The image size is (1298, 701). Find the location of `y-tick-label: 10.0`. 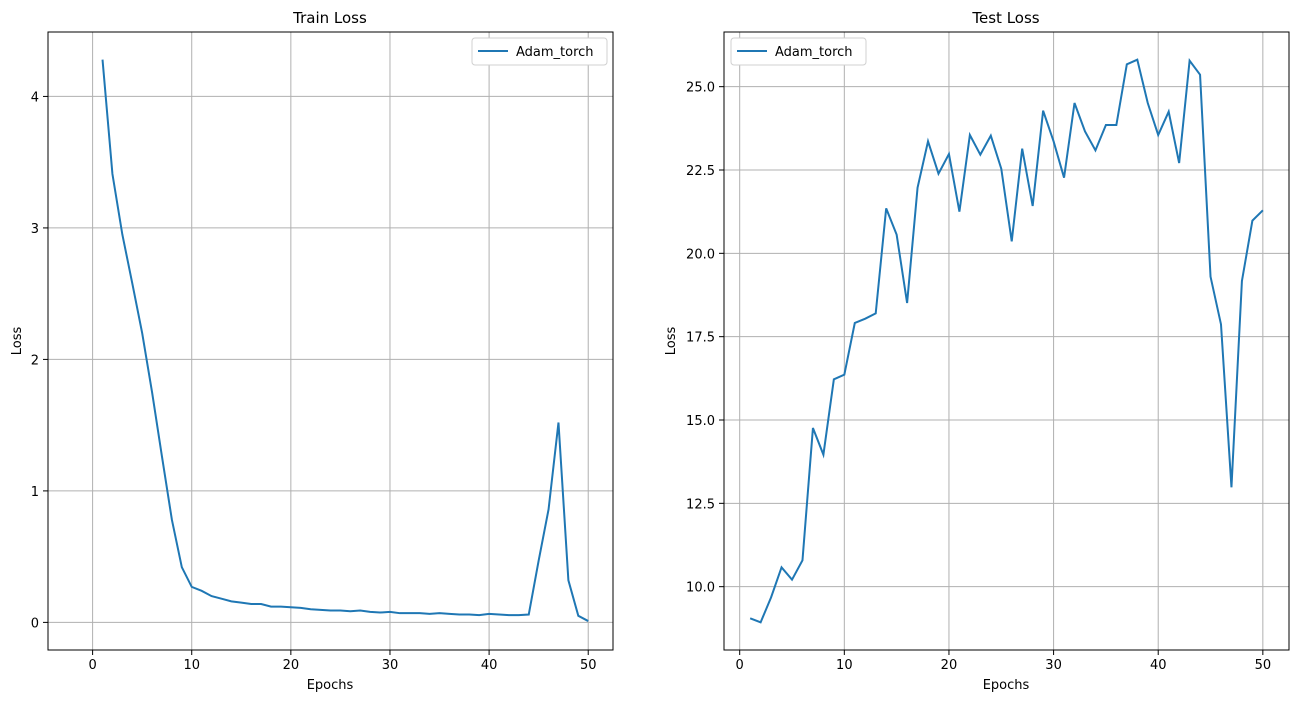

y-tick-label: 10.0 is located at coordinates (700, 588).